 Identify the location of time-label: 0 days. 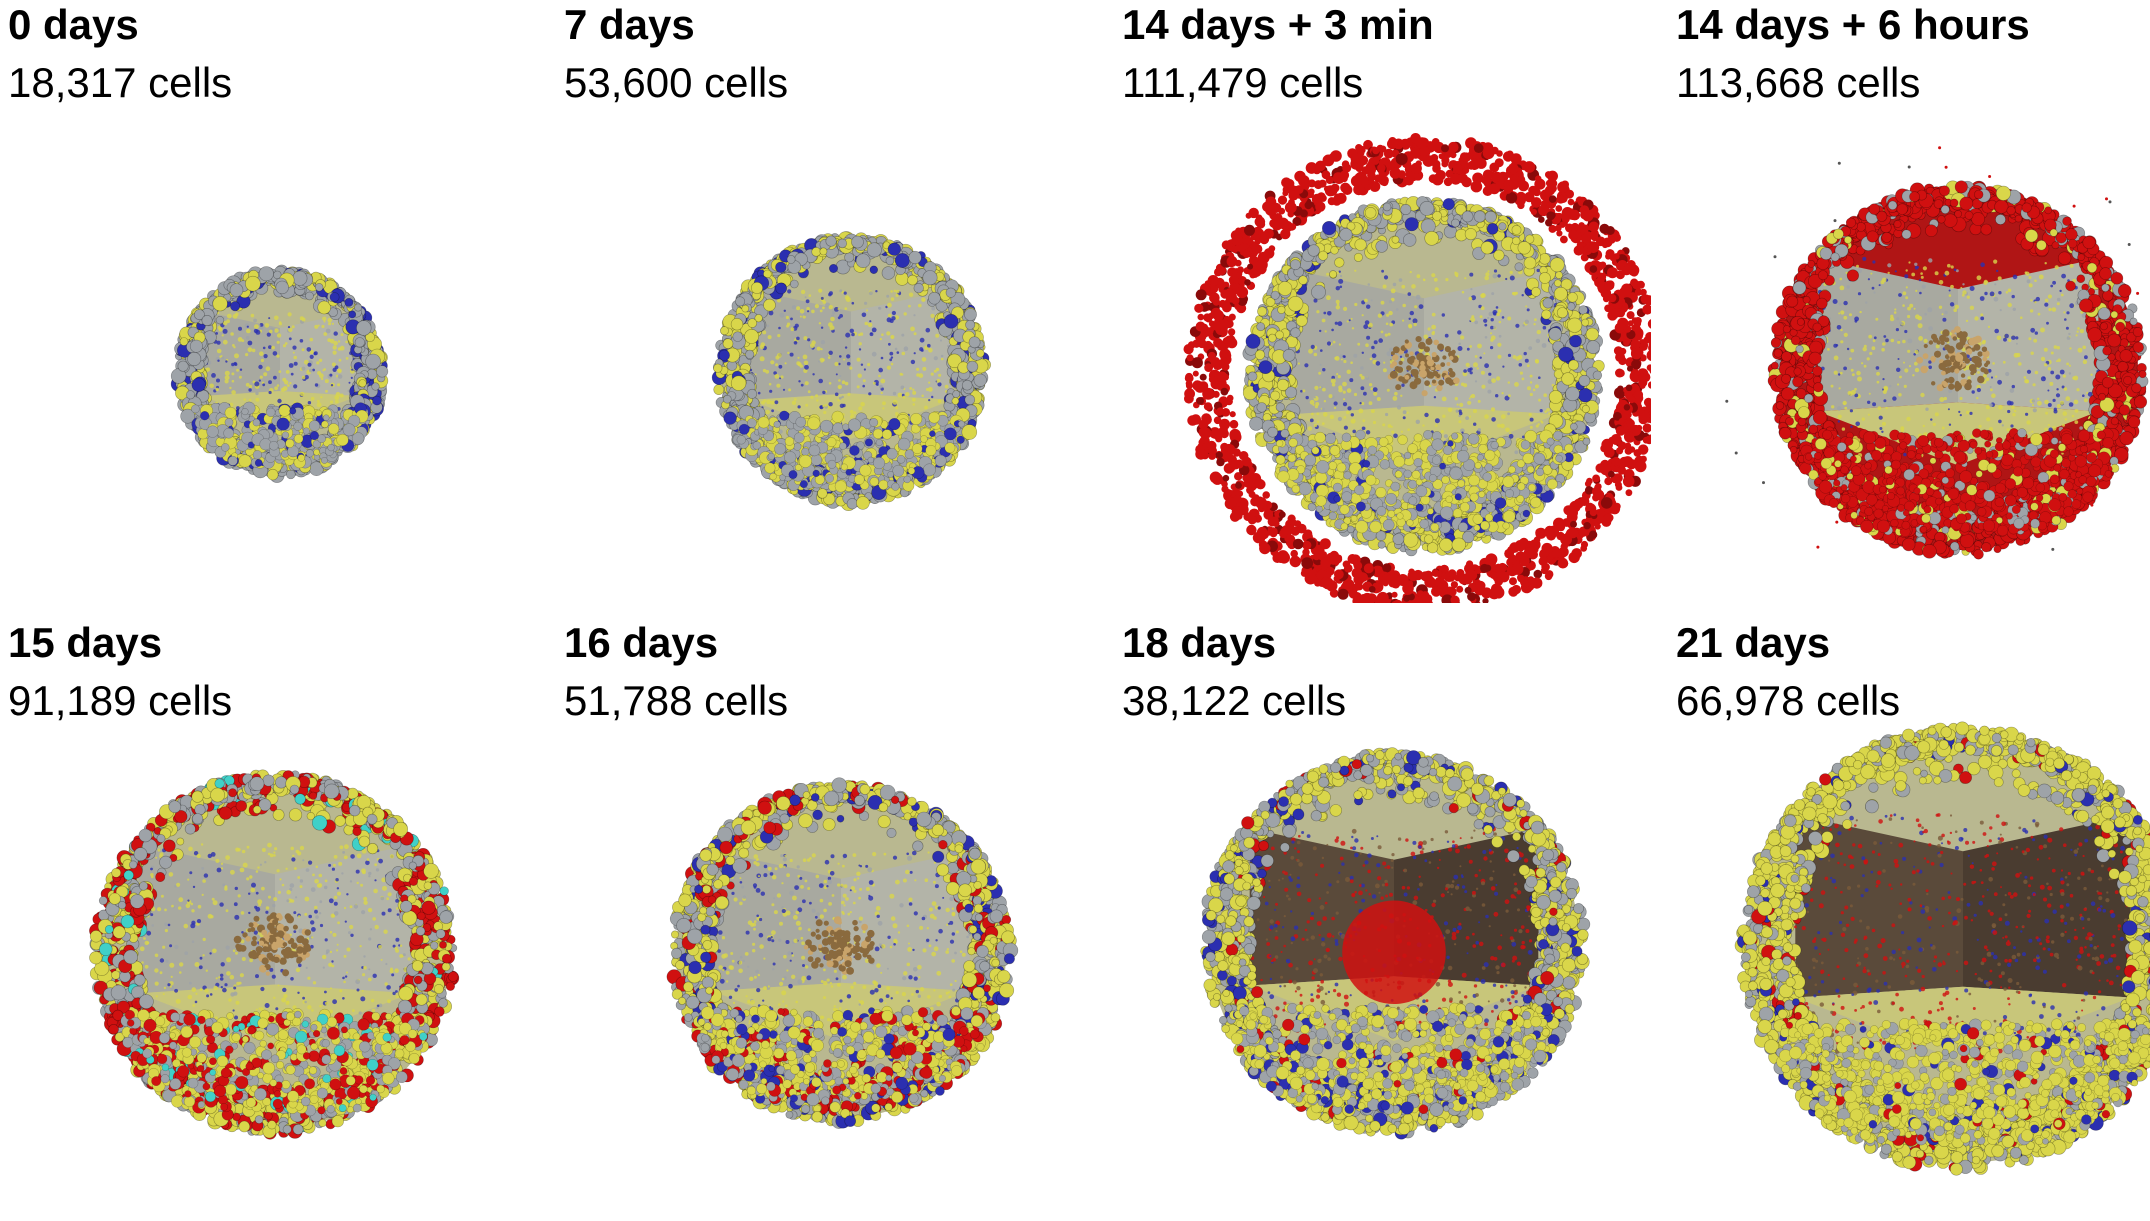
(120, 29).